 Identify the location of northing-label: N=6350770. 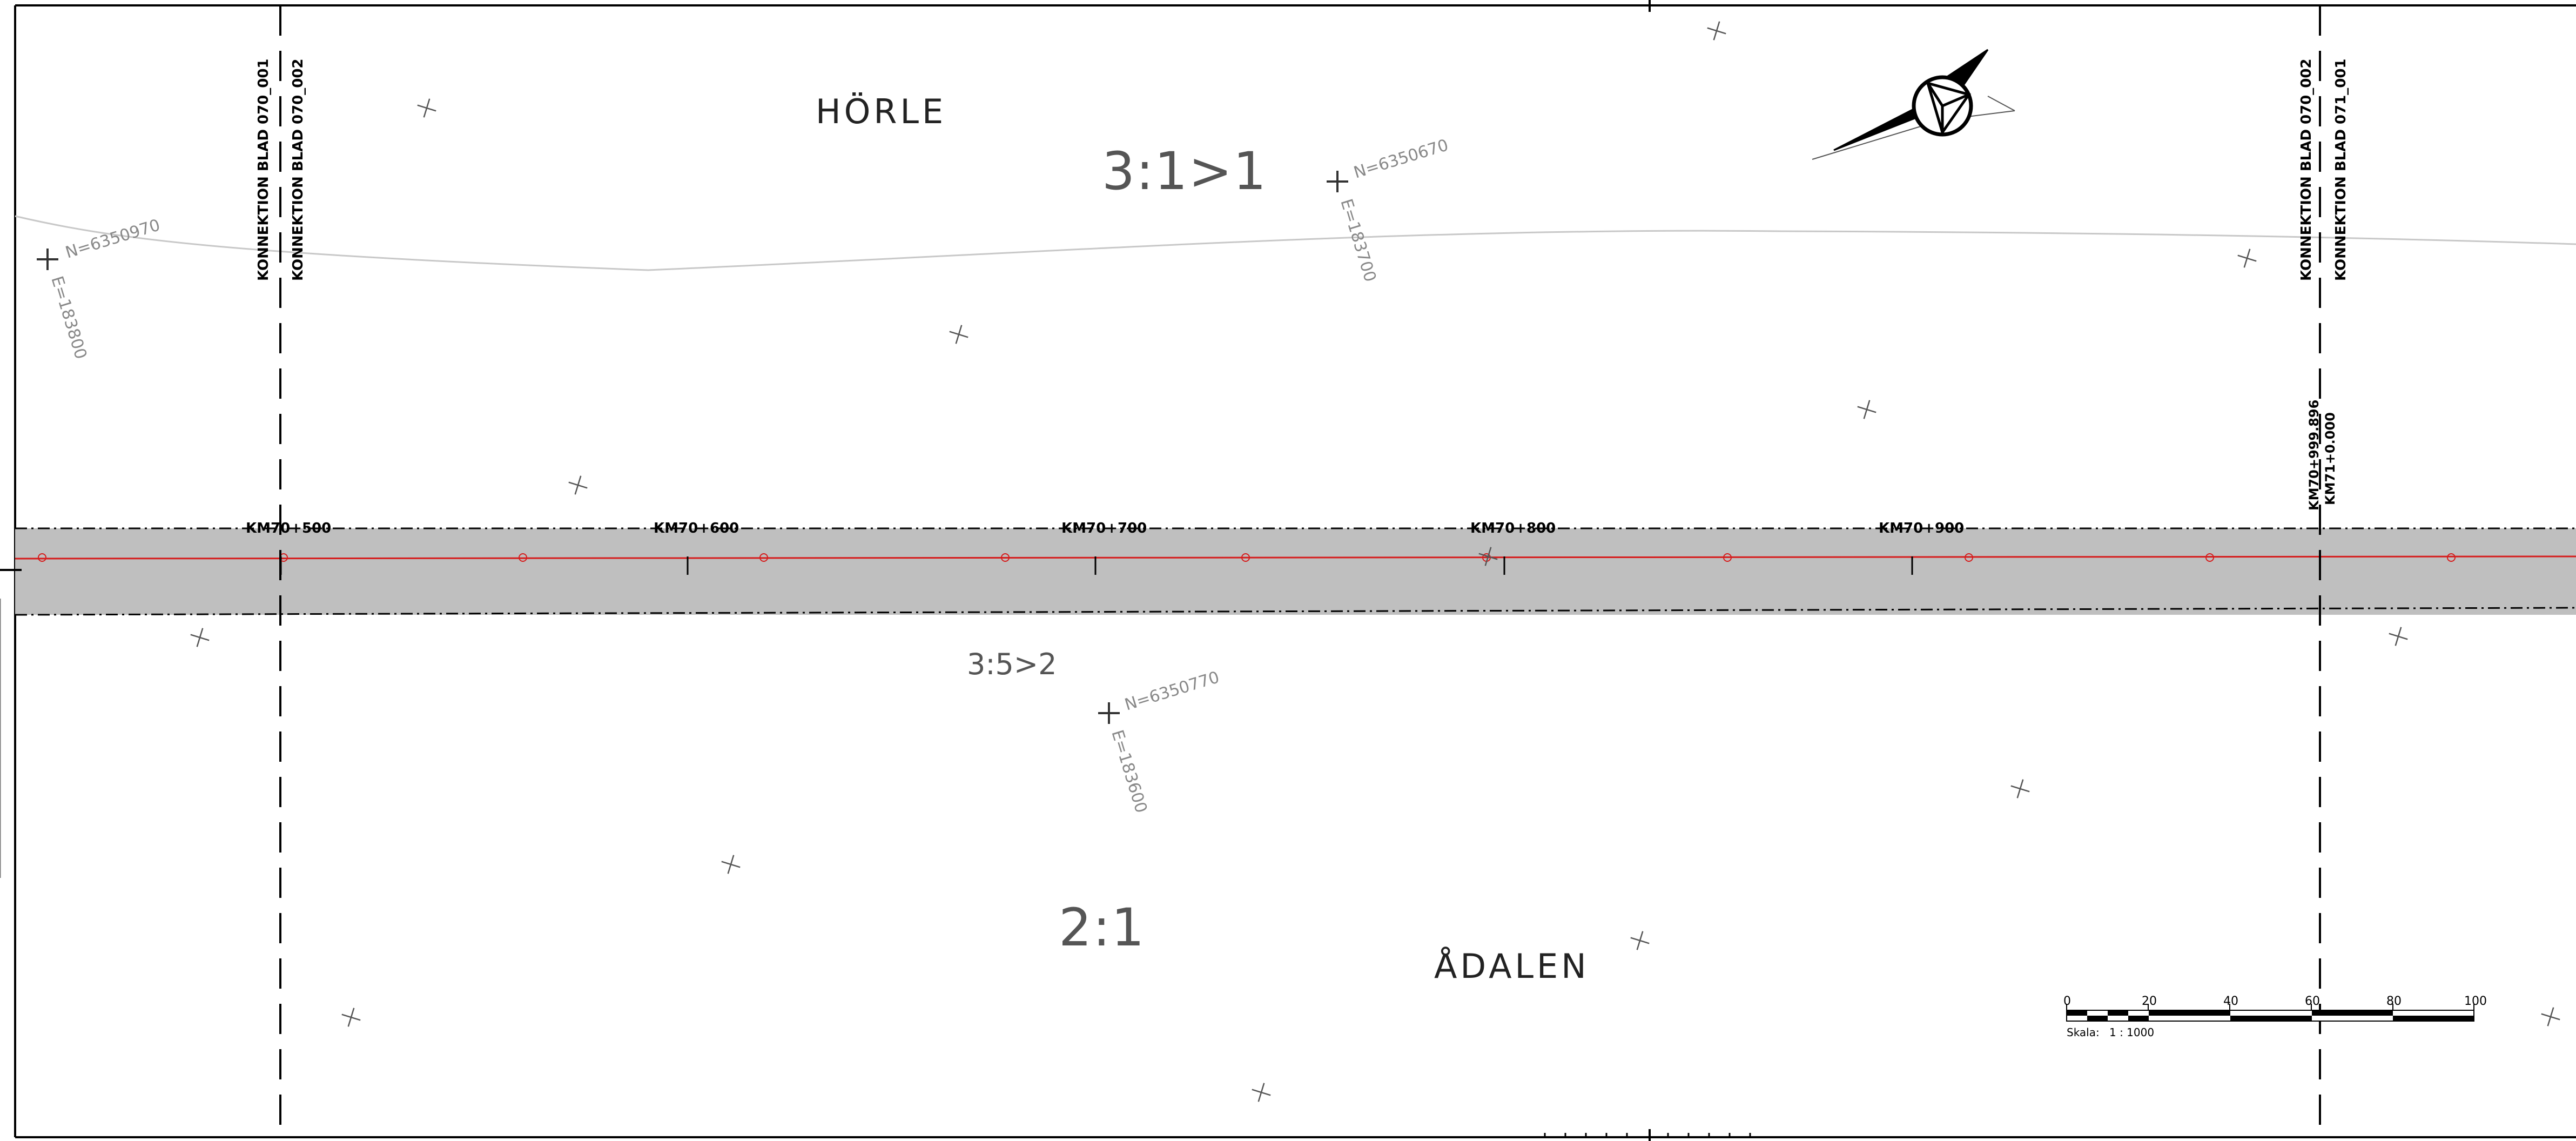
(1172, 691).